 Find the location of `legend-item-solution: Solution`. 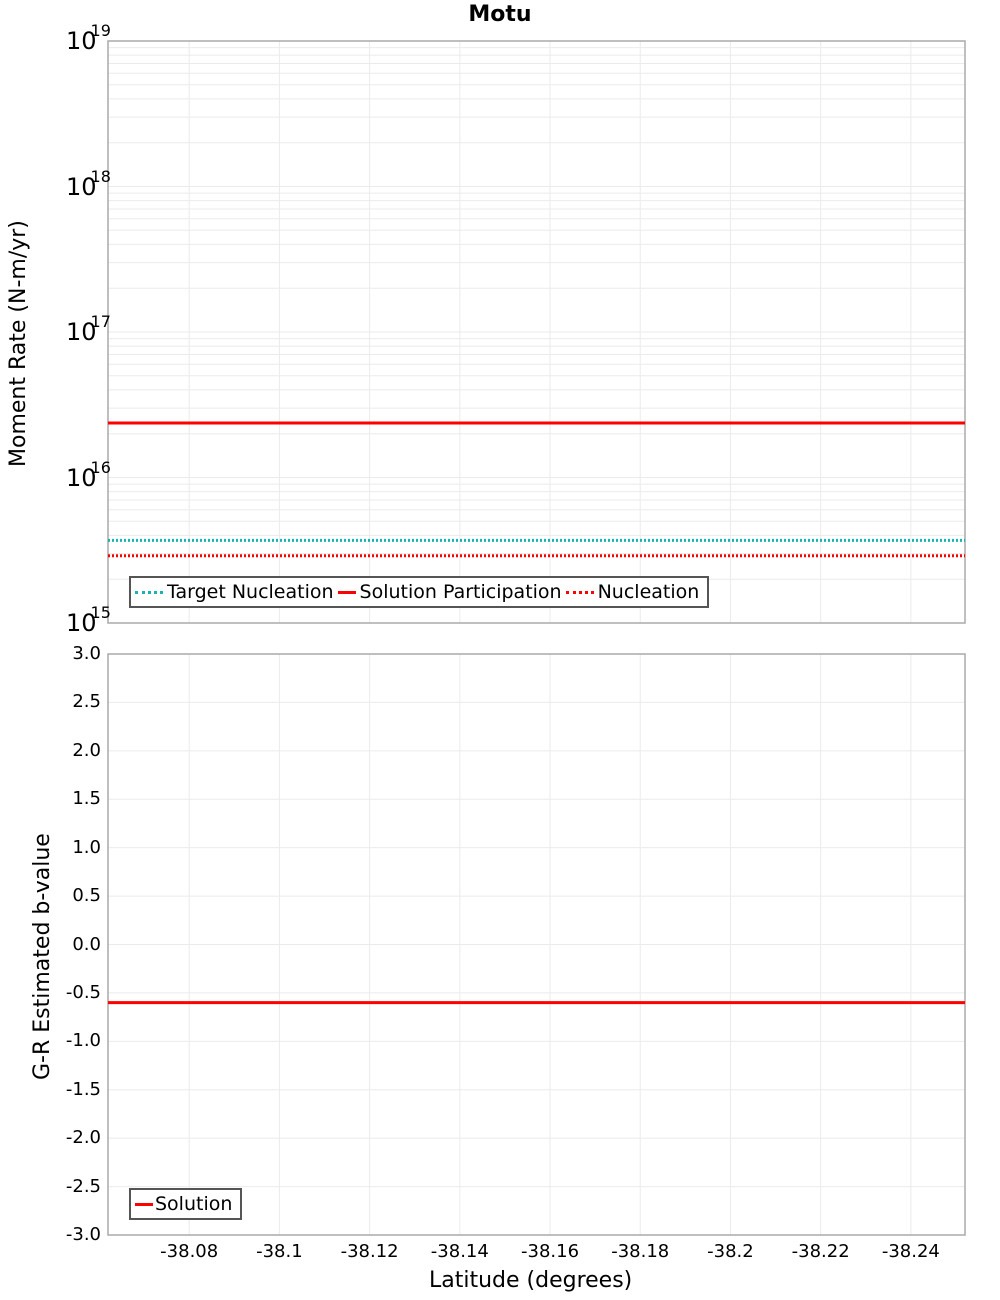

legend-item-solution: Solution is located at coordinates (183, 1204).